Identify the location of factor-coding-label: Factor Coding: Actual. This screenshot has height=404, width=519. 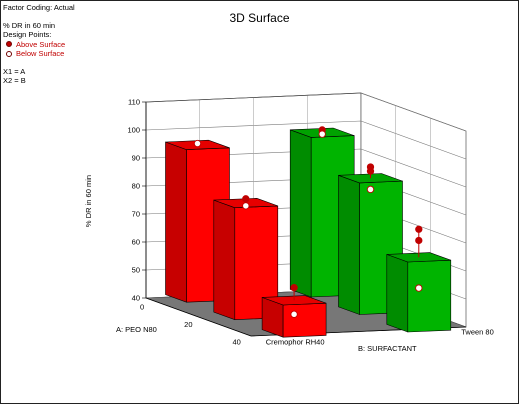
(39, 7).